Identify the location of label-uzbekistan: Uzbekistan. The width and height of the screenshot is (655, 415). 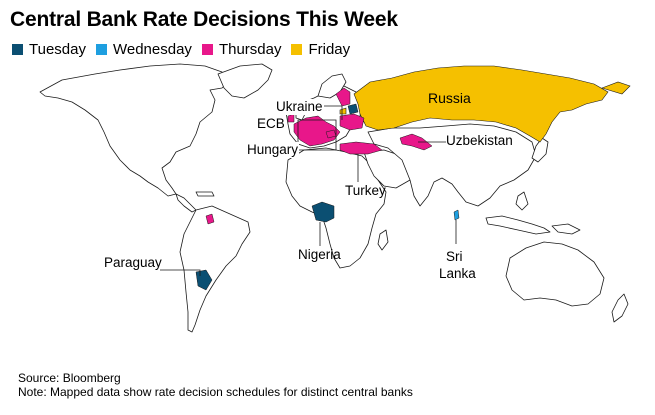
(479, 140).